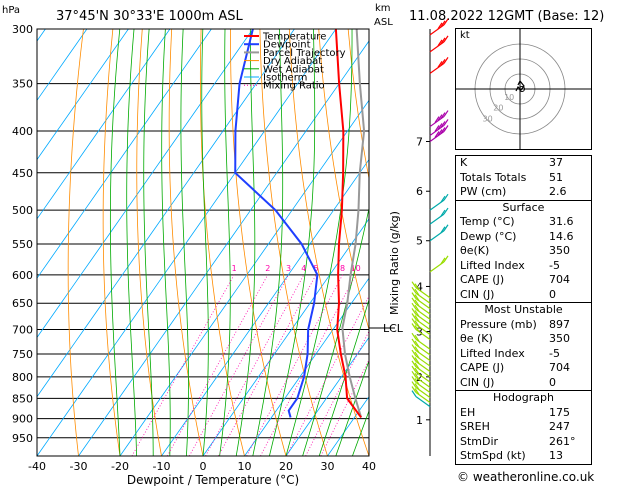 This screenshot has width=629, height=486. I want to click on pressure-tick-label: 900, so click(22, 419).